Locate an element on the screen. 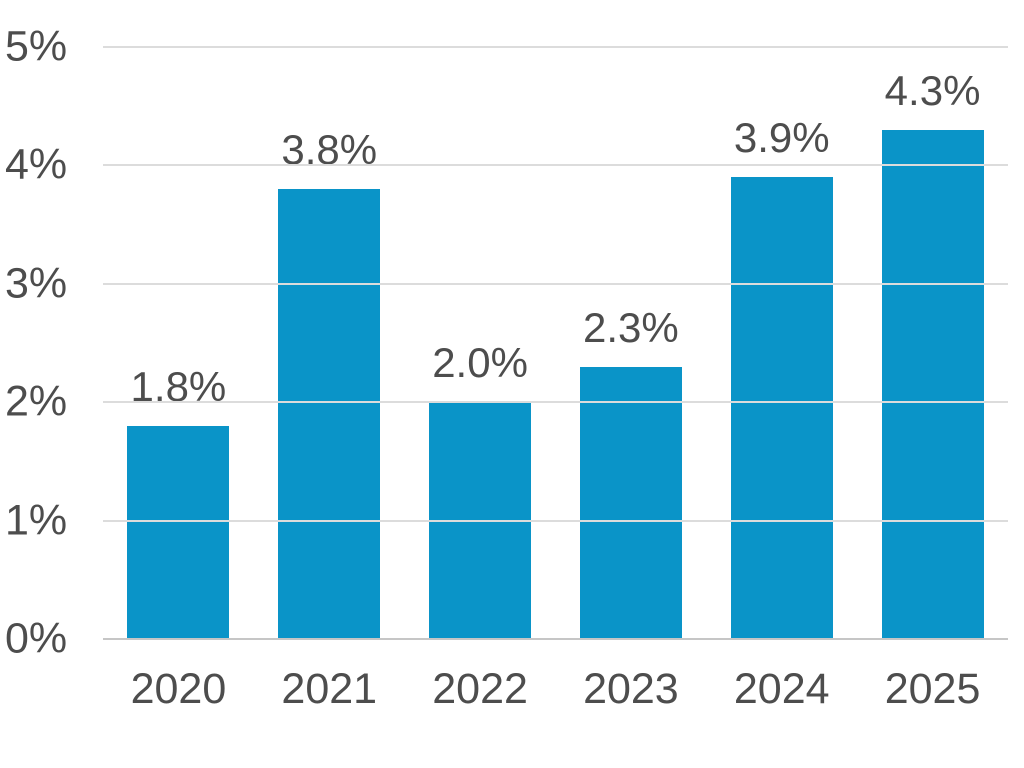  bar-slot-2024: 3.9% is located at coordinates (781, 343).